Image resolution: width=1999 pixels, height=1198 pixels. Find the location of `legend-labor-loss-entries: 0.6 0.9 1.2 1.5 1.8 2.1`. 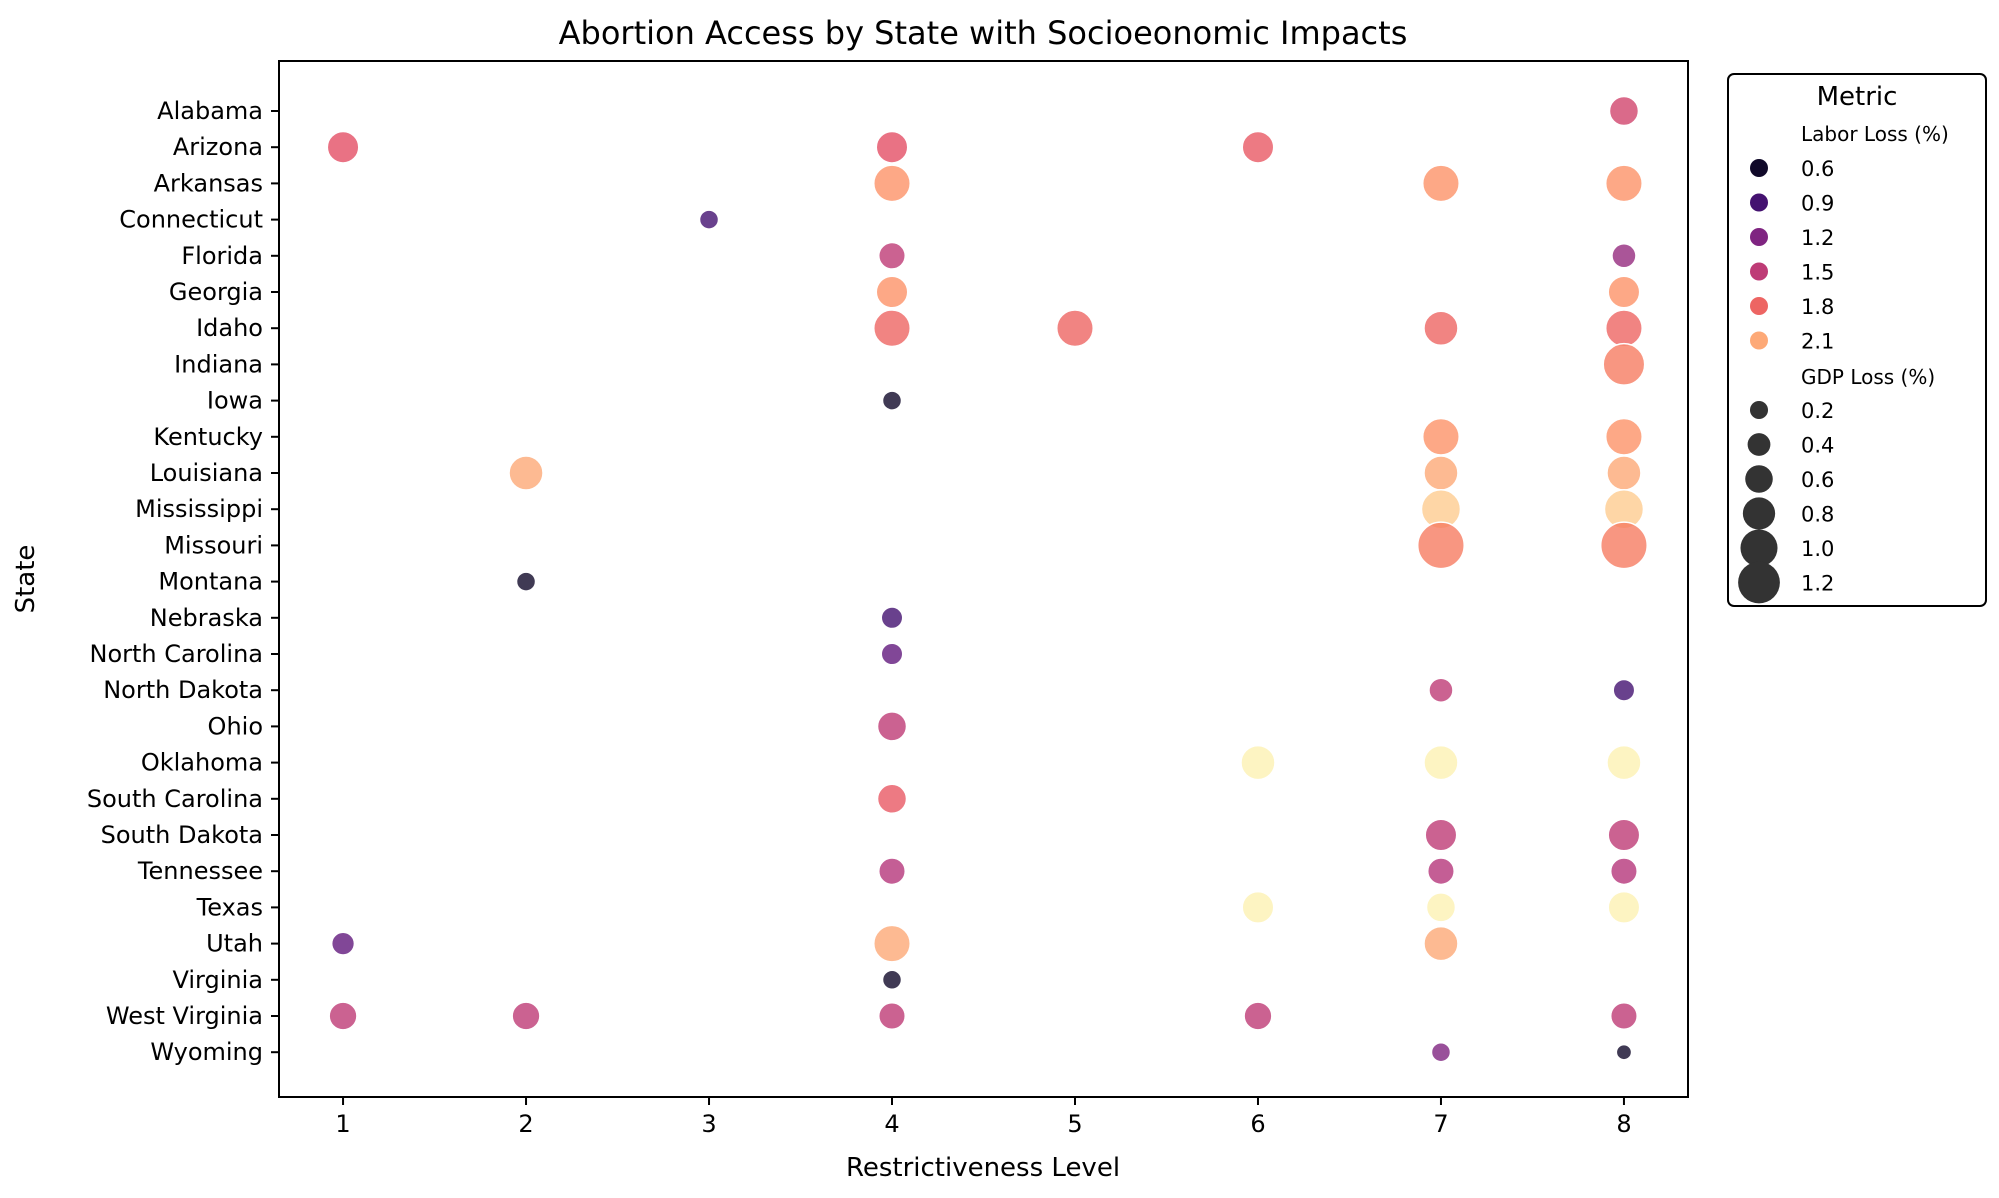

legend-labor-loss-entries: 0.6 0.9 1.2 1.5 1.8 2.1 is located at coordinates (1792, 255).